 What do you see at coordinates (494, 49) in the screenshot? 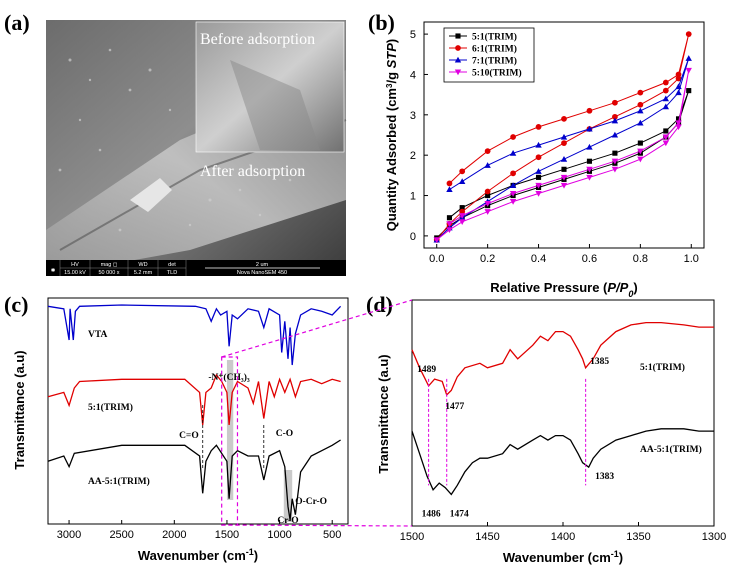
I see `legend-label: 6:1(TRIM)` at bounding box center [494, 49].